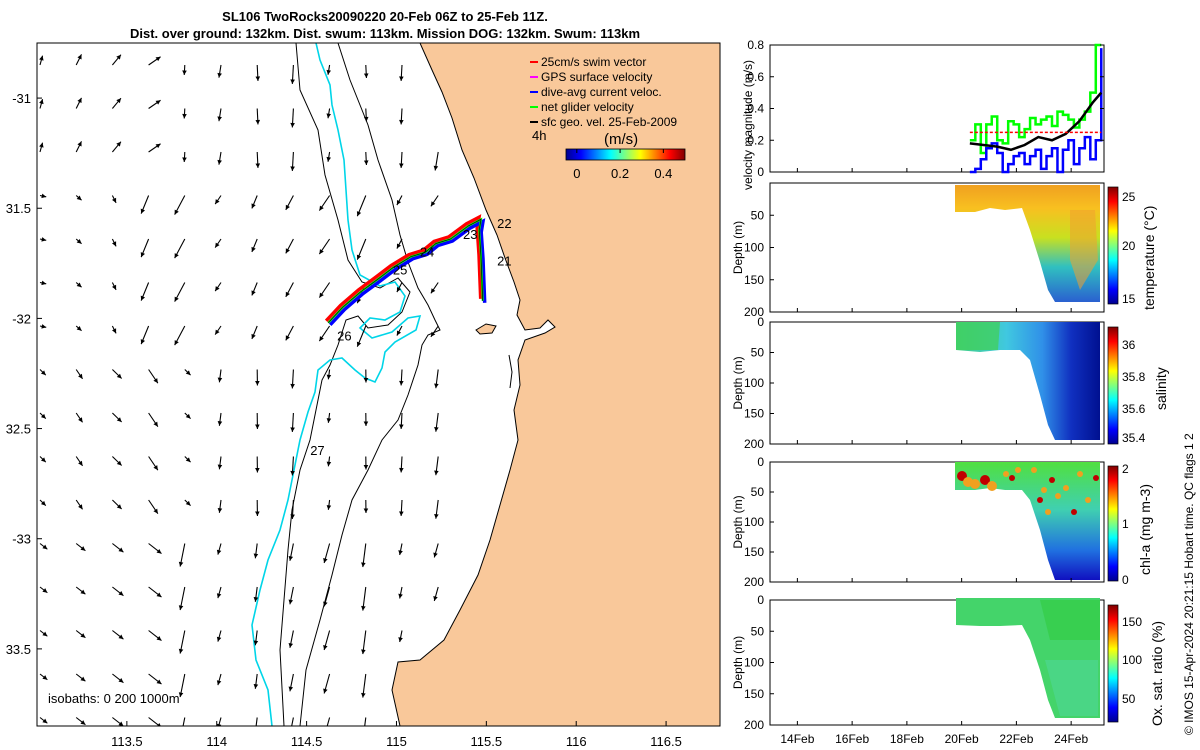  Describe the element at coordinates (1028, 381) in the screenshot. I see `salinity-section` at that location.